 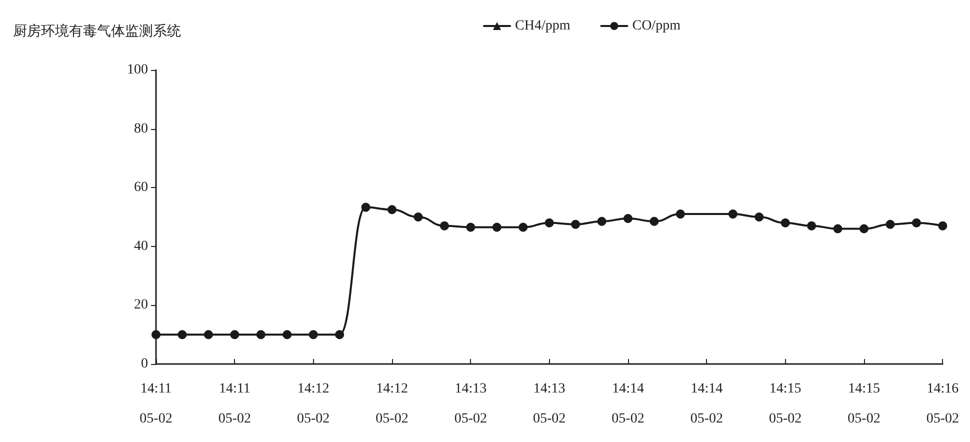 What do you see at coordinates (141, 128) in the screenshot?
I see `y-tick-label: 80` at bounding box center [141, 128].